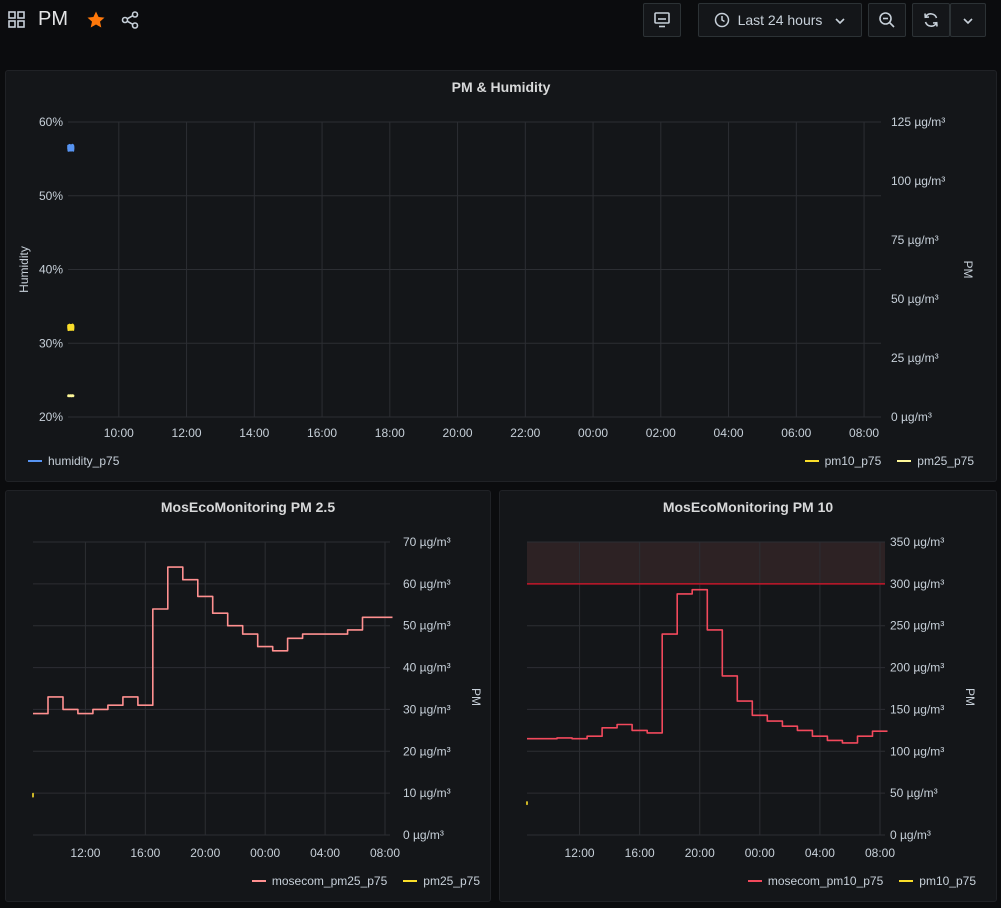 The height and width of the screenshot is (908, 1001). Describe the element at coordinates (918, 181) in the screenshot. I see `y-tick-label-right: 100 µg/m³` at that location.